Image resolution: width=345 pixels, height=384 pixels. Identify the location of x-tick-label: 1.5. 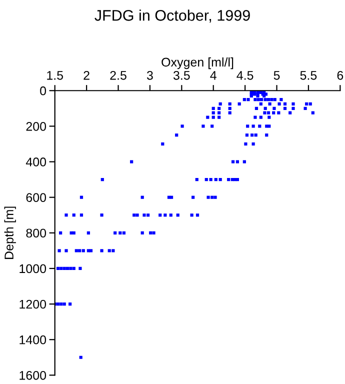
(55, 75).